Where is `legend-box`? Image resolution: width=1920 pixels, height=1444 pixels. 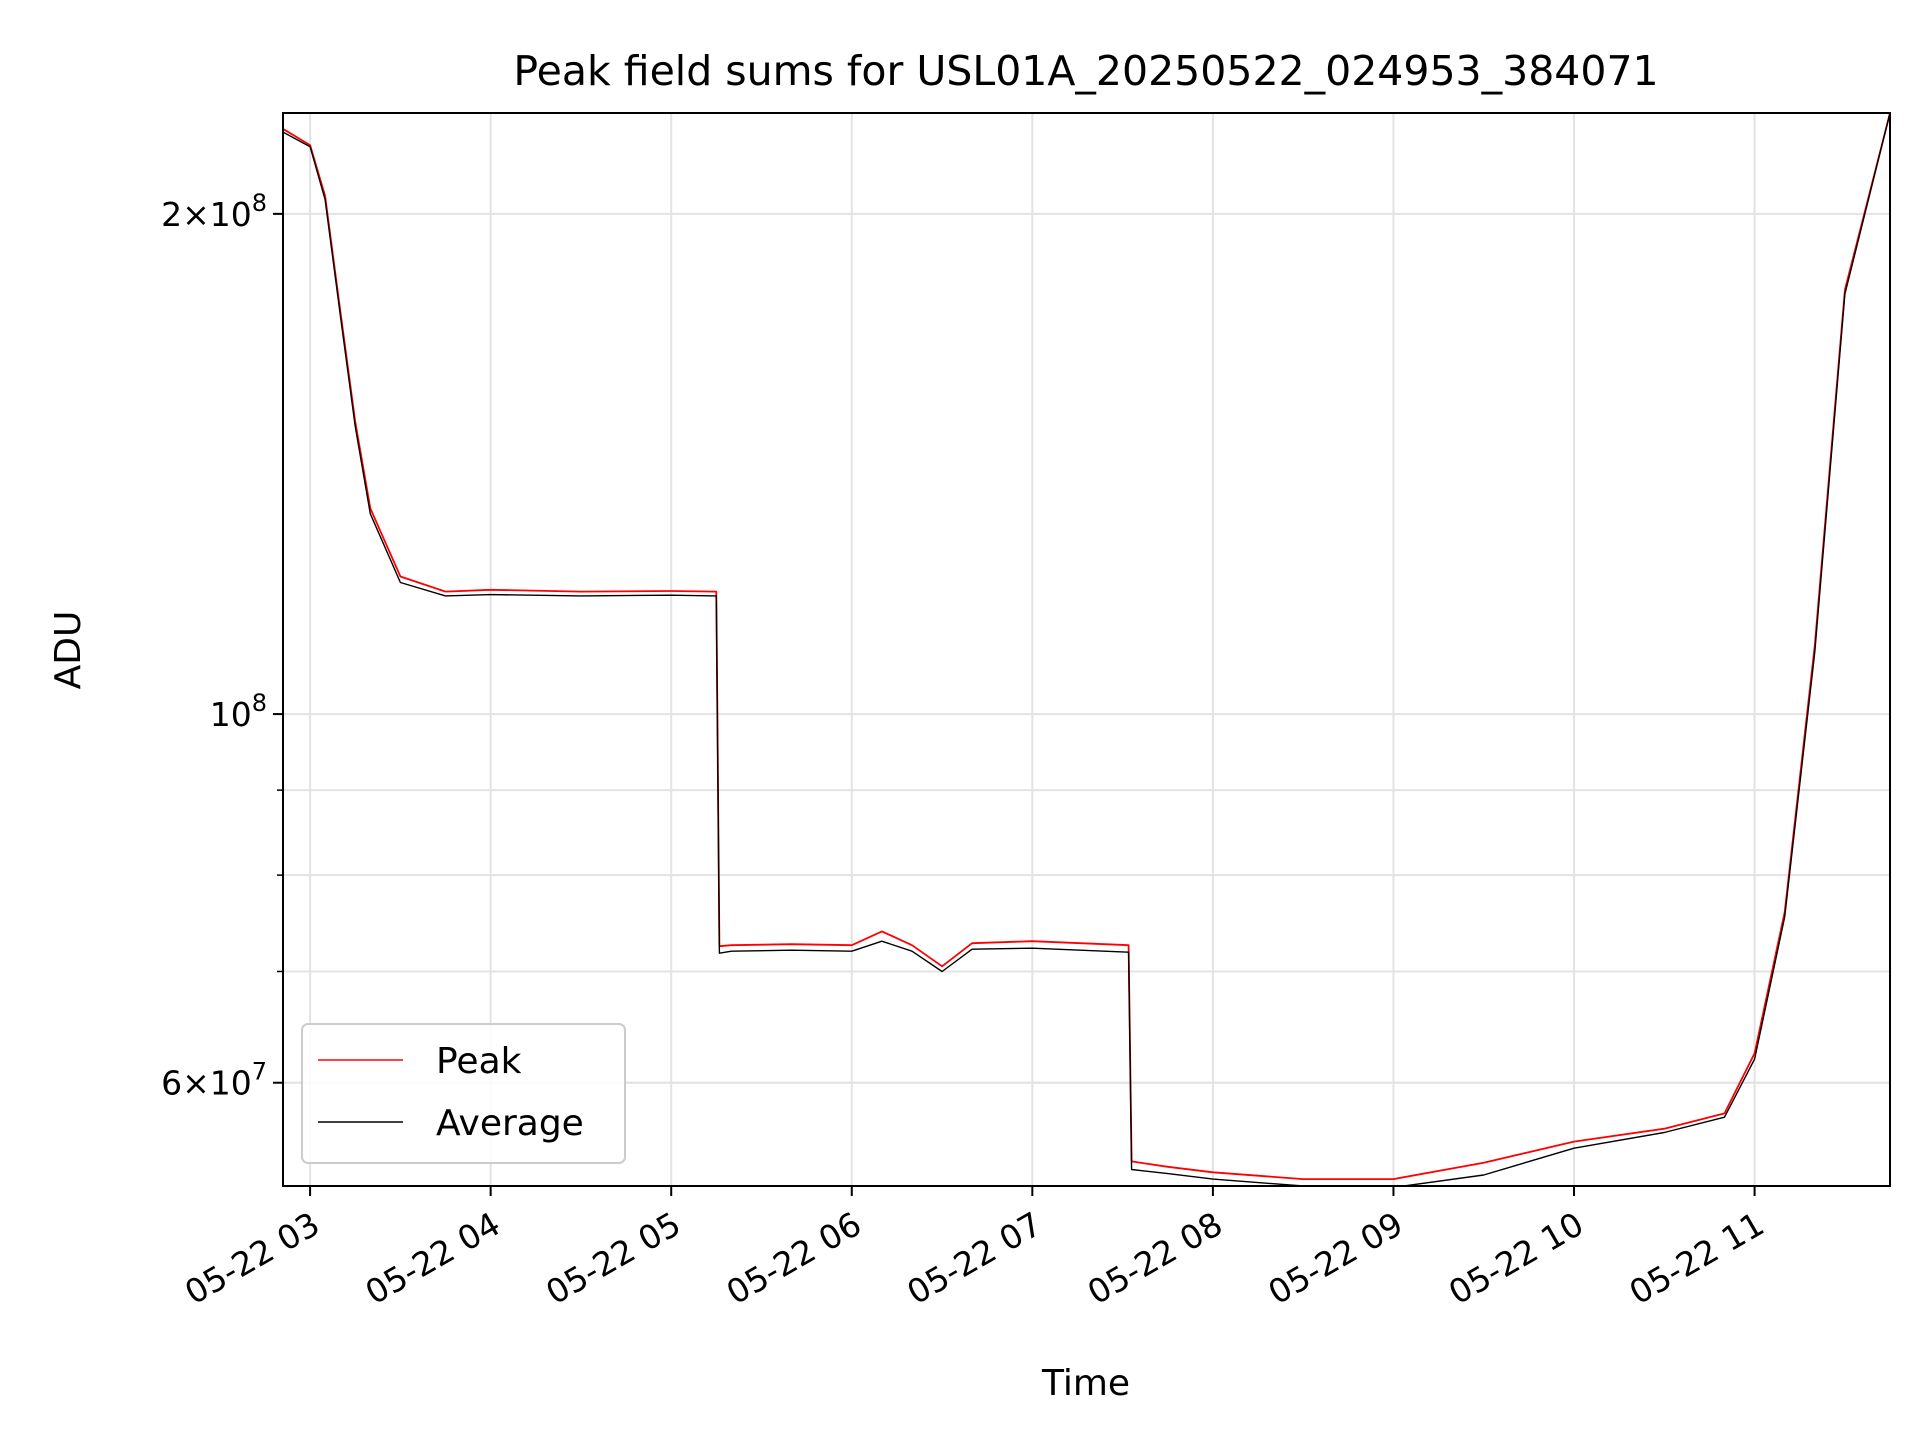
legend-box is located at coordinates (463, 1093).